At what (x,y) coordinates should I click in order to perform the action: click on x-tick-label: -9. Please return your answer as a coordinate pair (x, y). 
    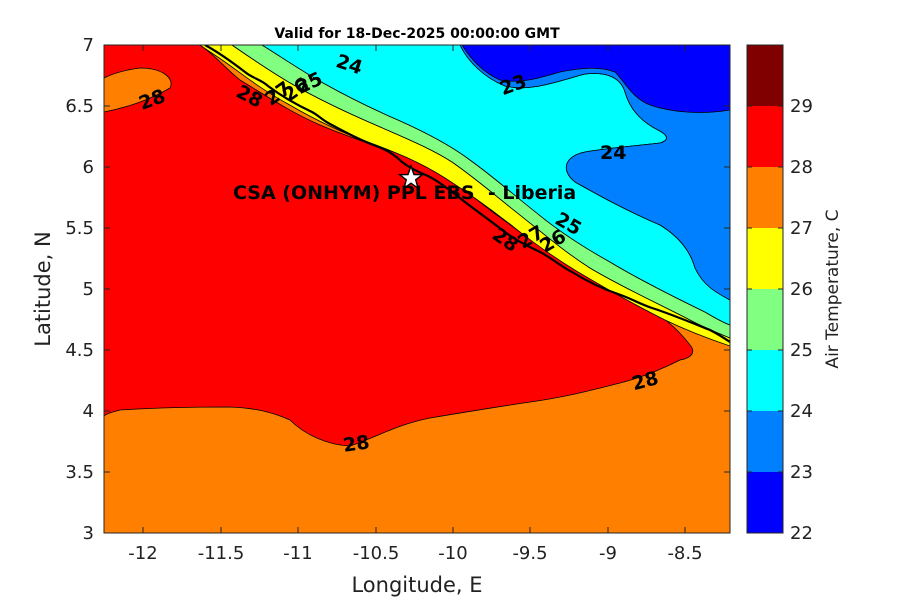
    Looking at the image, I should click on (608, 553).